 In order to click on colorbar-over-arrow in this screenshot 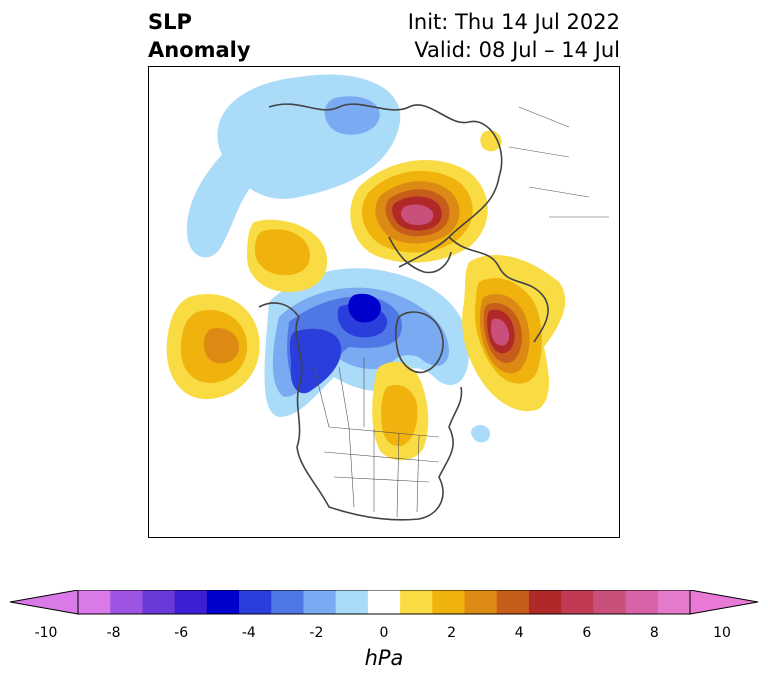, I will do `click(723, 602)`.